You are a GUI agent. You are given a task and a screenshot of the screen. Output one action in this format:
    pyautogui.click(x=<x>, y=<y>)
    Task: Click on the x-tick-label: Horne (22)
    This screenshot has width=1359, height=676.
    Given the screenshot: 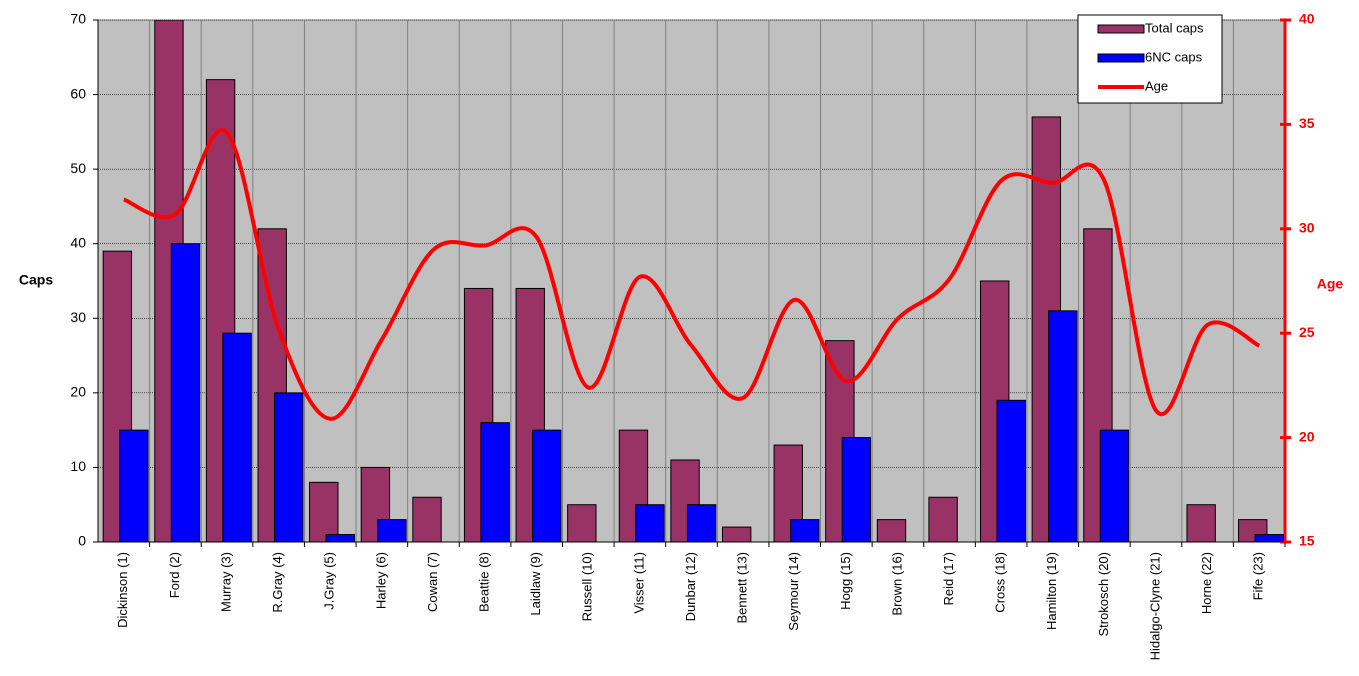 What is the action you would take?
    pyautogui.click(x=1206, y=583)
    